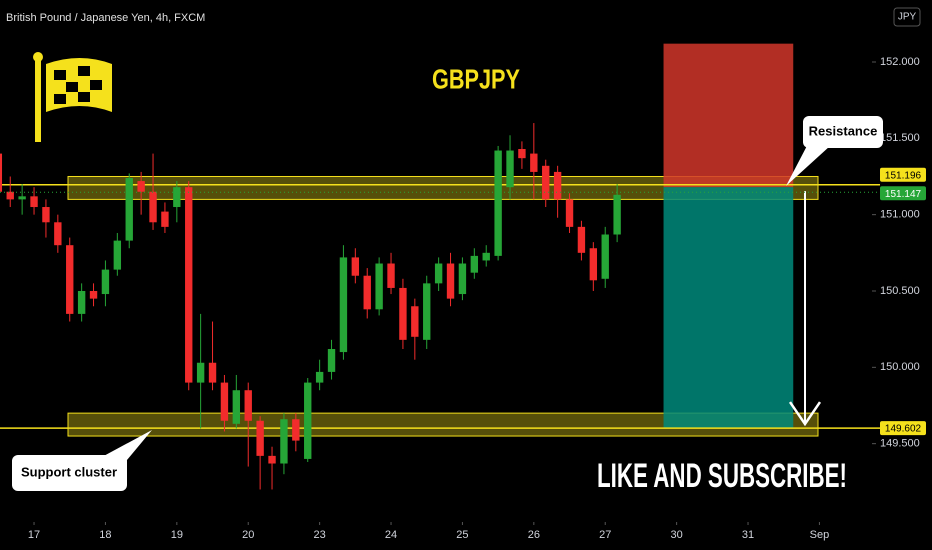 The height and width of the screenshot is (550, 932). I want to click on resistance-callout, so click(843, 132).